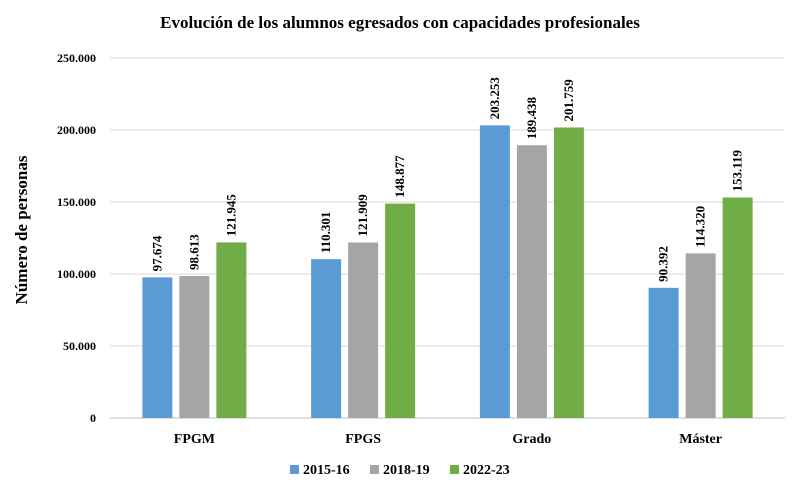 Image resolution: width=800 pixels, height=496 pixels. Describe the element at coordinates (230, 215) in the screenshot. I see `data-label: 121.945` at that location.